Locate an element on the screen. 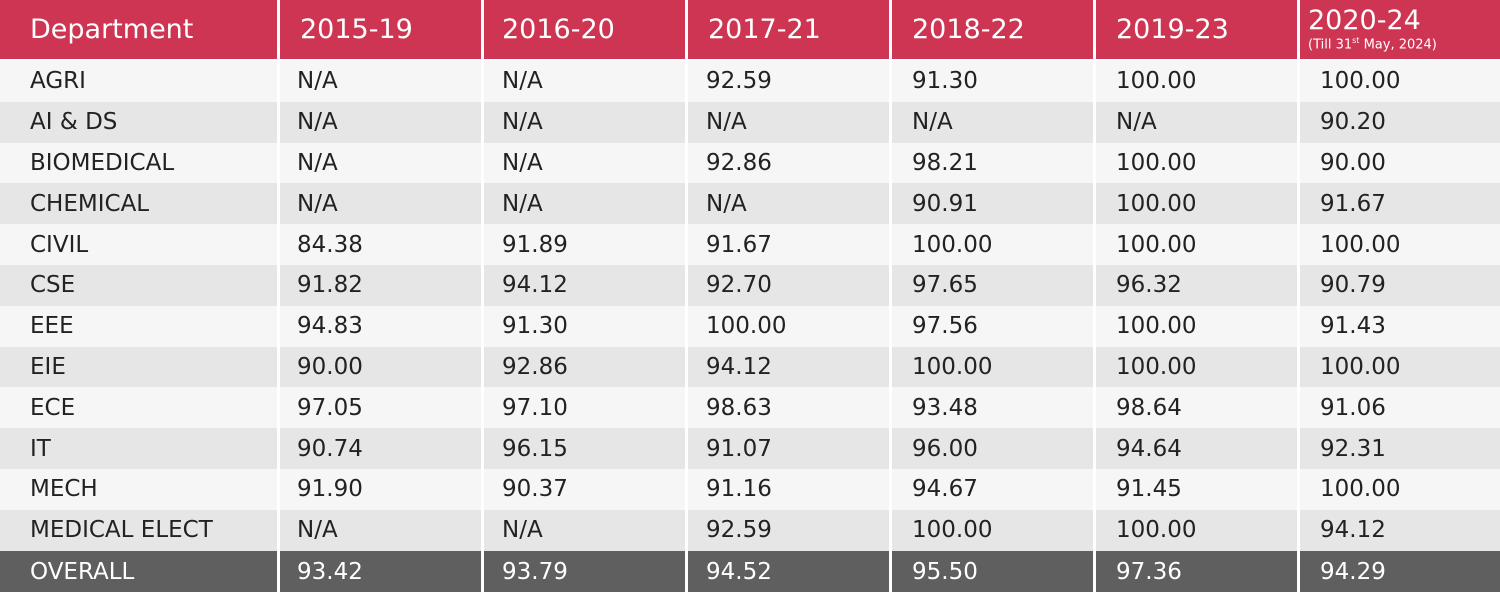 This screenshot has width=1500, height=592. department-cell: CIVIL is located at coordinates (140, 244).